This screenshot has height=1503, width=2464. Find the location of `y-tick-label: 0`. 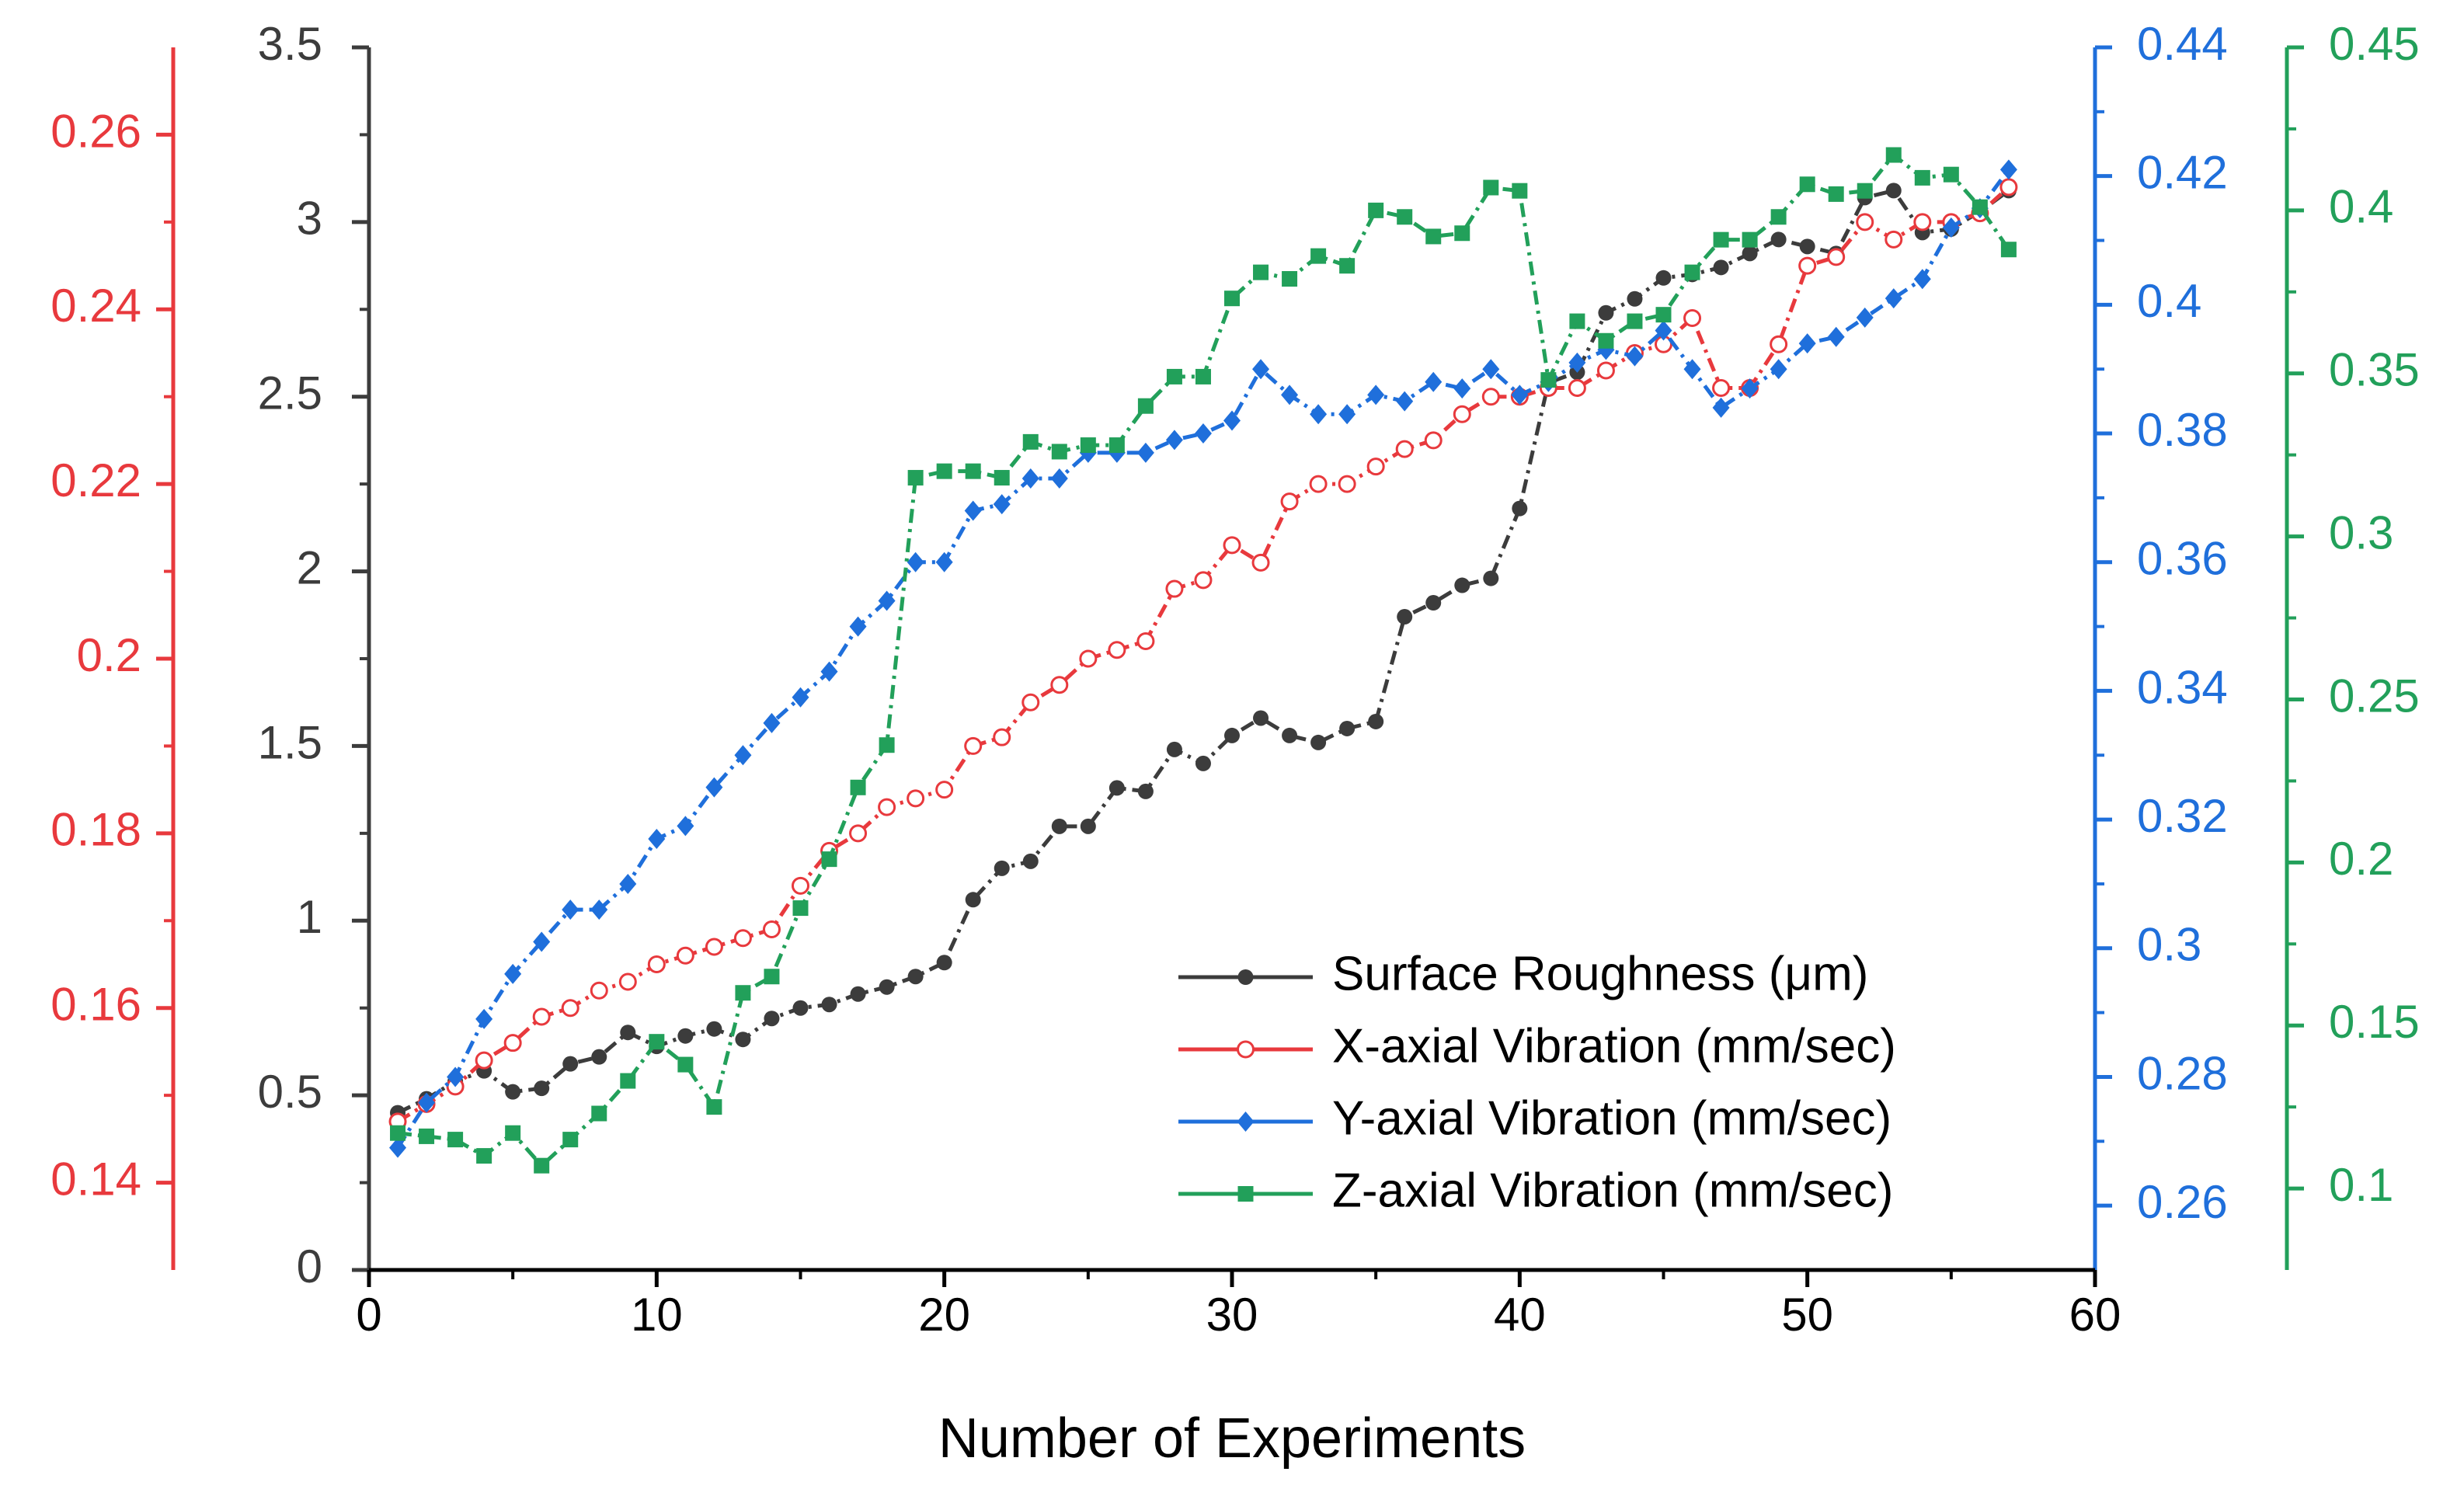

y-tick-label: 0 is located at coordinates (310, 1266).